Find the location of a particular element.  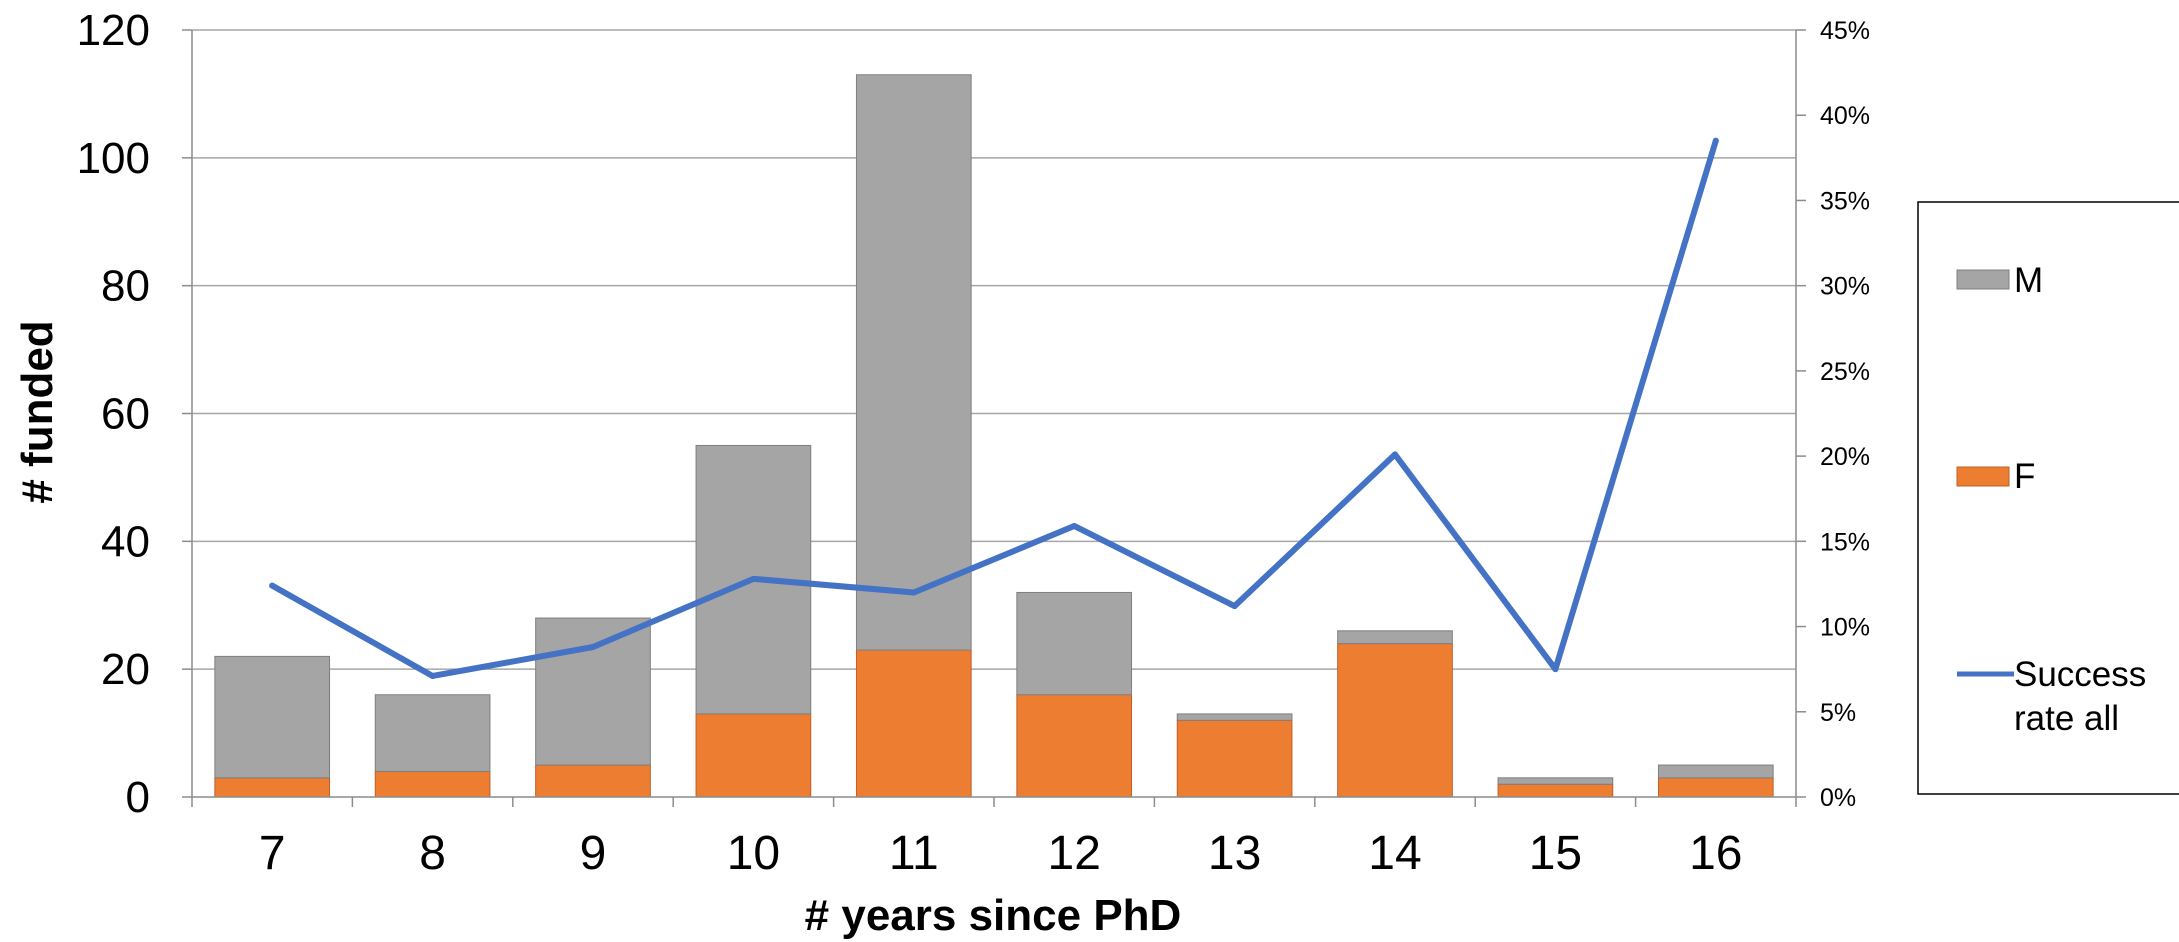

y-tick-label-60: 60 is located at coordinates (125, 414).